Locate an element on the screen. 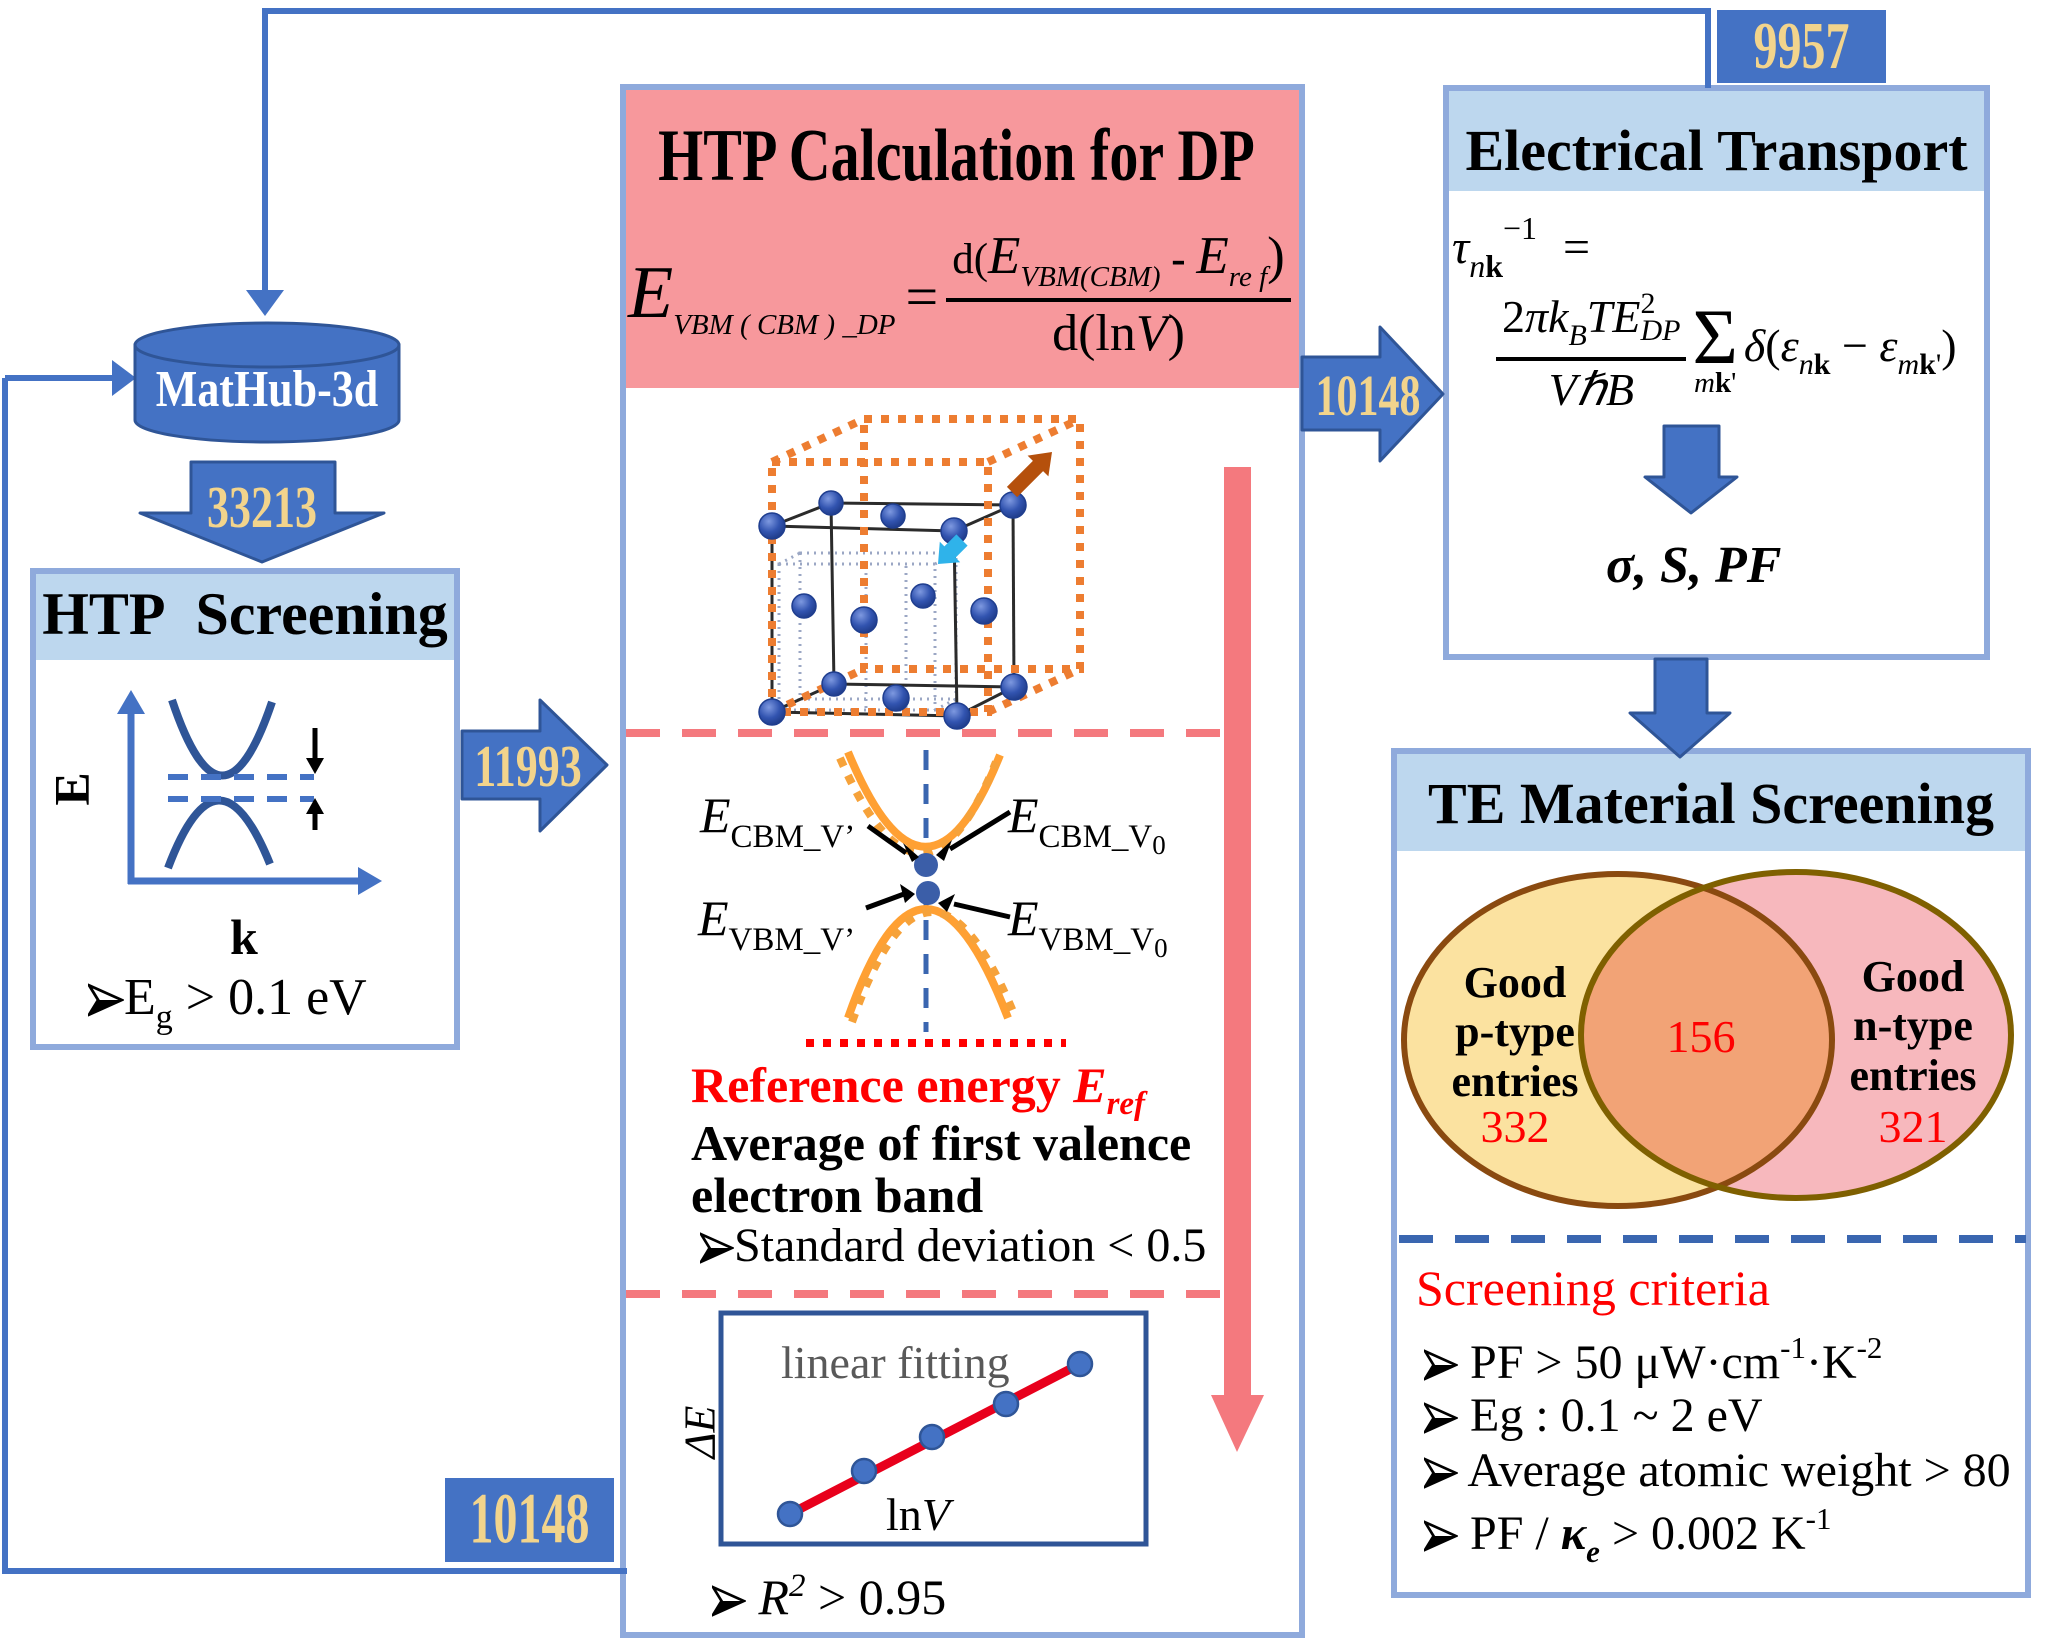 The image size is (2048, 1650). svg-text: 11993 is located at coordinates (528, 767).